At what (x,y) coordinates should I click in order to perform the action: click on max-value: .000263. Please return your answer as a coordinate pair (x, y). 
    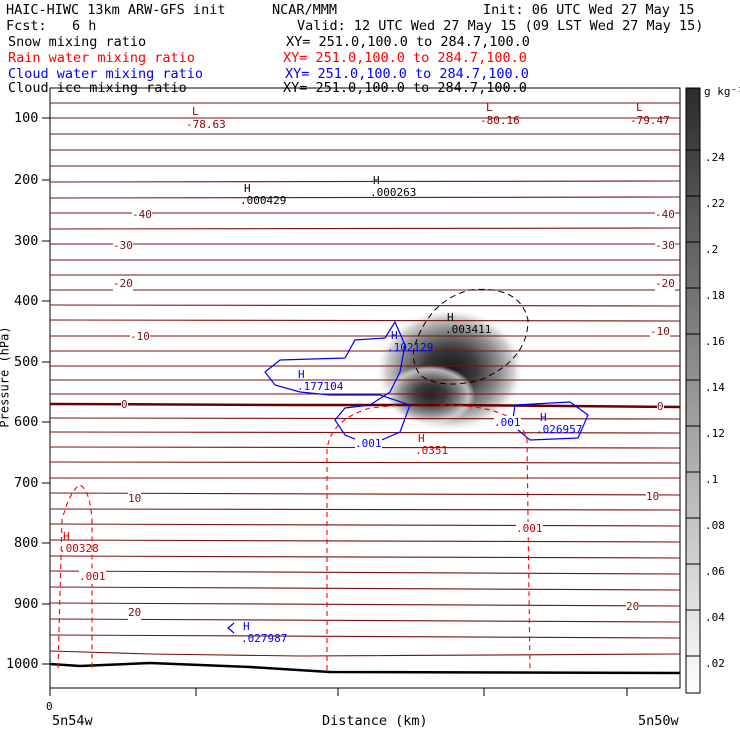
    Looking at the image, I should click on (393, 192).